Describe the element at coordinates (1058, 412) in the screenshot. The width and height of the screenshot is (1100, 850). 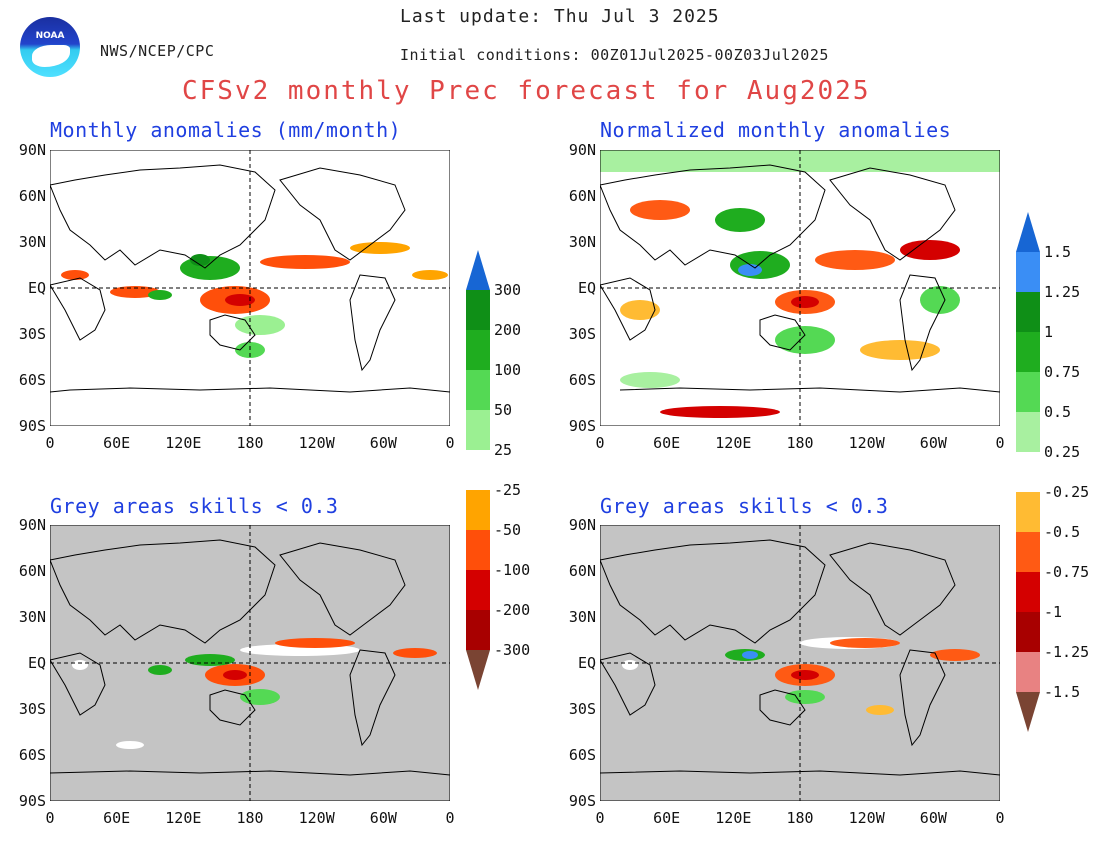
I see `colorbar-tick-label: 0.5` at that location.